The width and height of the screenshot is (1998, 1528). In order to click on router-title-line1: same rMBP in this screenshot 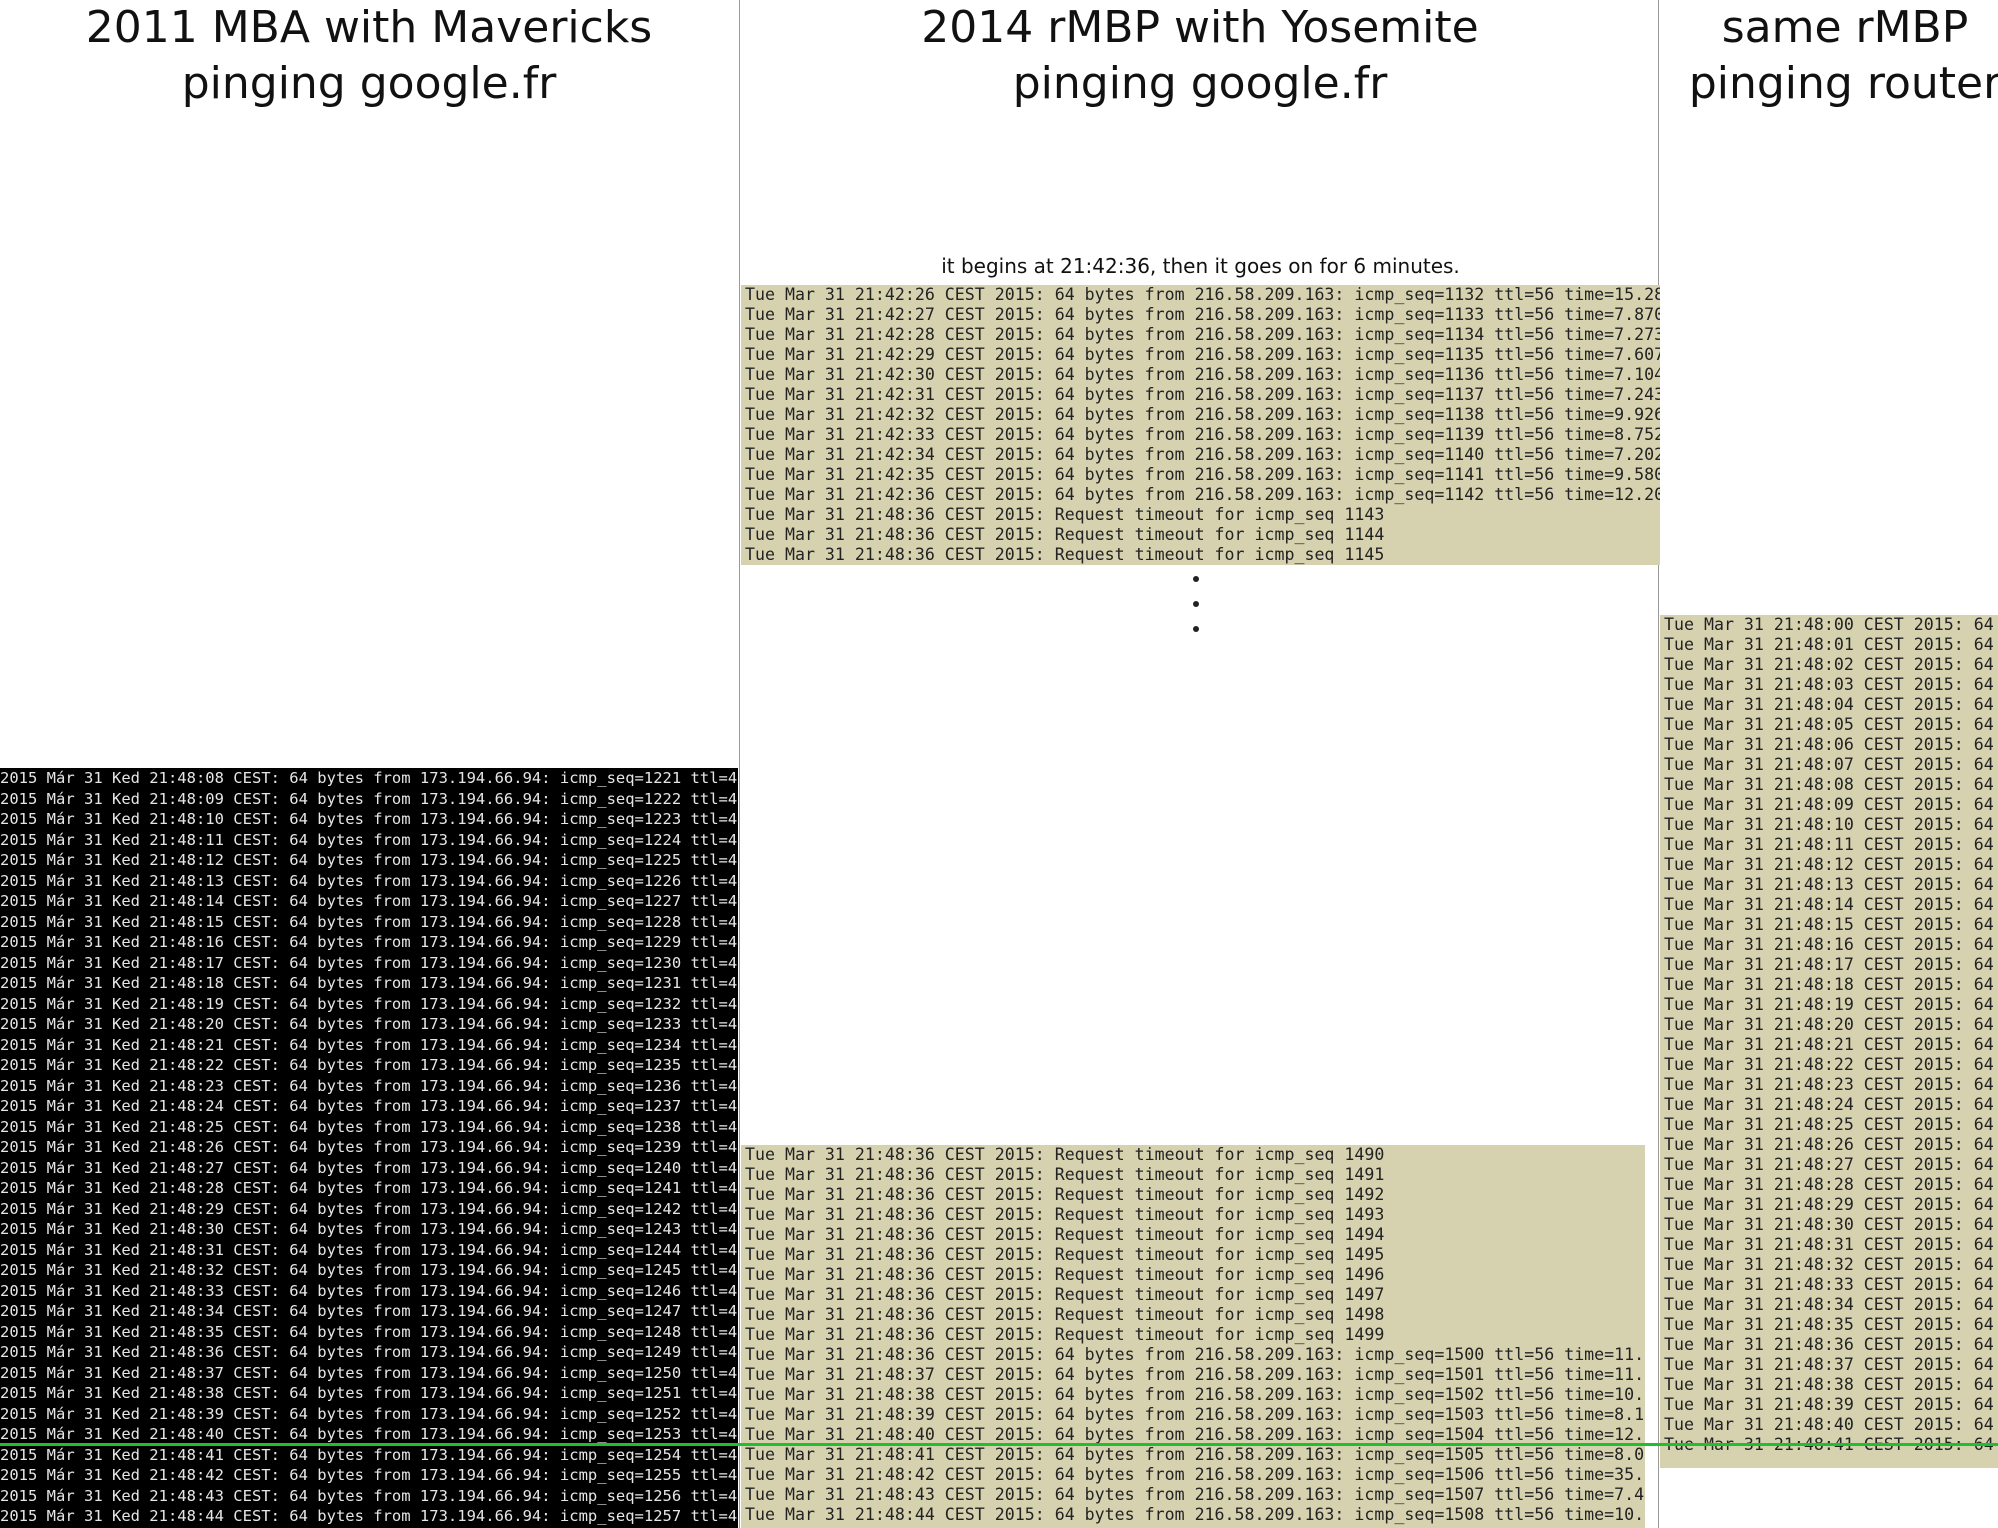, I will do `click(1845, 27)`.